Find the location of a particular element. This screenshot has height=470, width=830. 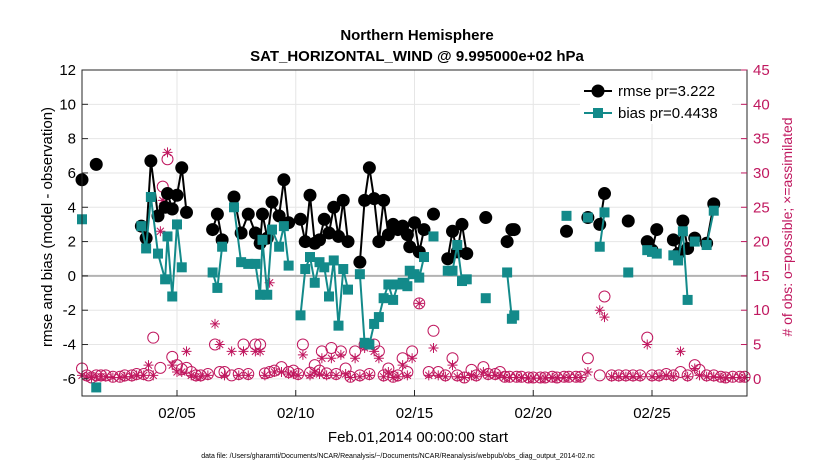

x-tick-label: 02/15 is located at coordinates (415, 413).